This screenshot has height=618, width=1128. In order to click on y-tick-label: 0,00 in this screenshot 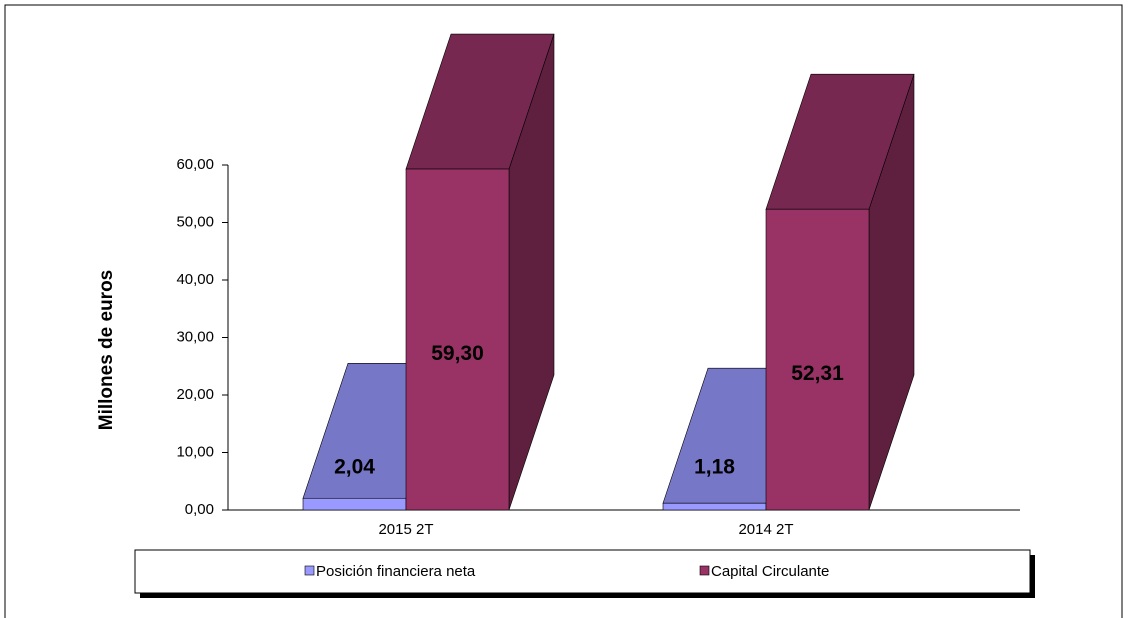, I will do `click(199, 509)`.